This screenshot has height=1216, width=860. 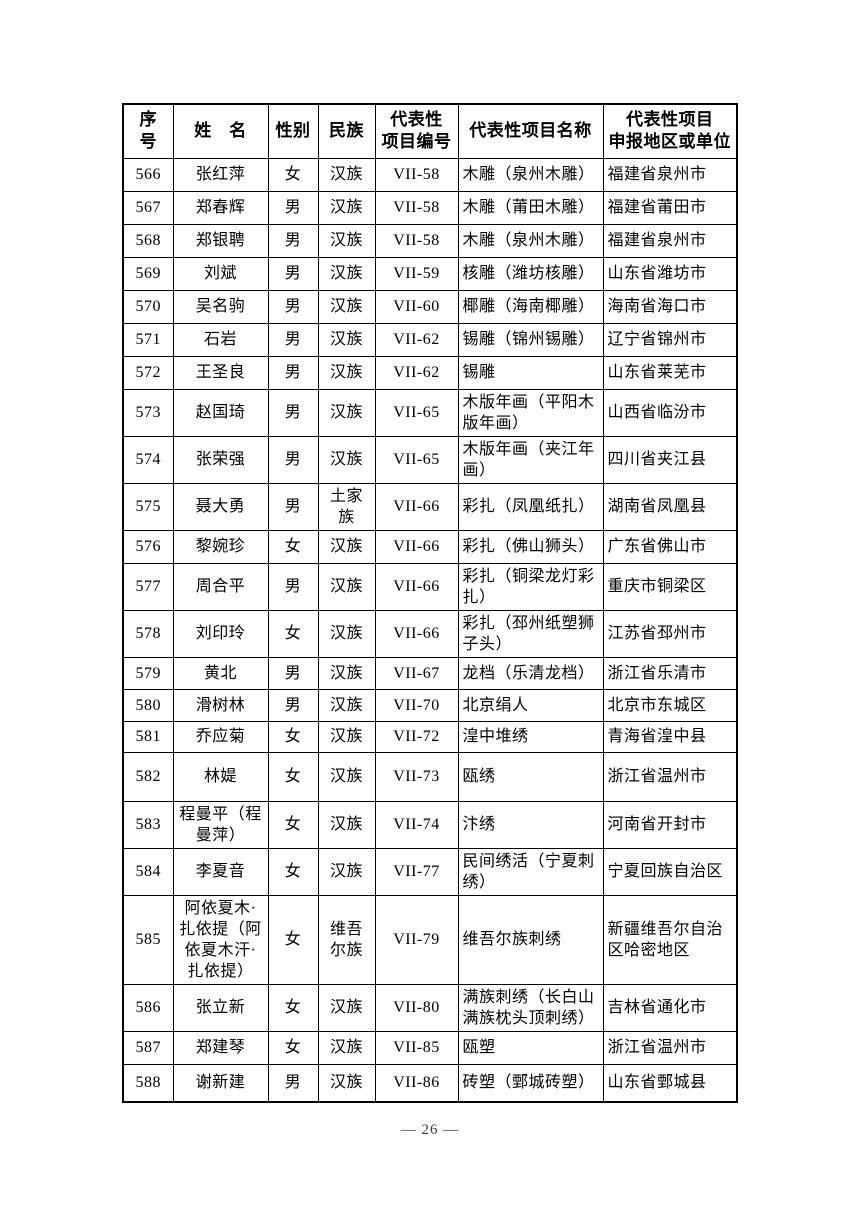 I want to click on table-row: 576 黎婉珍女汉族 VII-66 彩扎（佛山狮头） 广东省佛山市, so click(x=430, y=546).